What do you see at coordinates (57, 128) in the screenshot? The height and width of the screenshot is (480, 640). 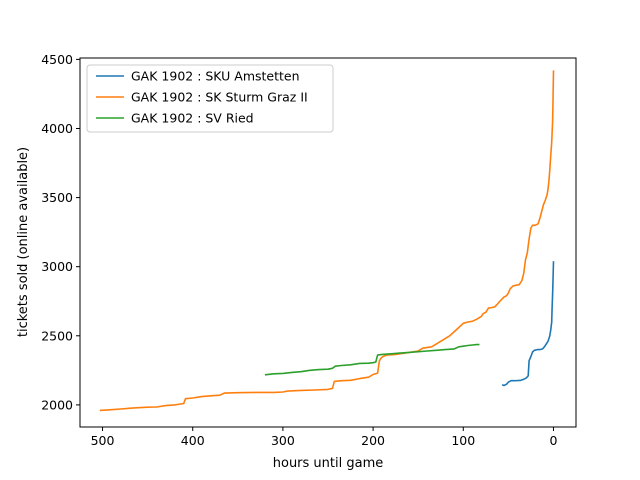 I see `y-tick-label: 4000` at bounding box center [57, 128].